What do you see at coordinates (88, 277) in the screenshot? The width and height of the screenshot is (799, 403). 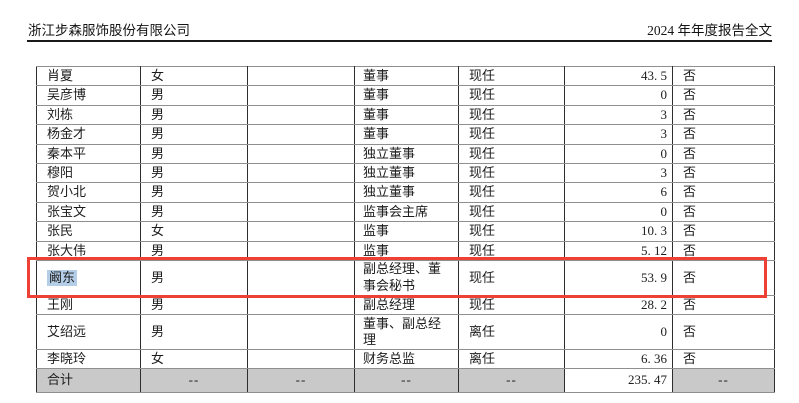 I see `cell-name: 阚东` at bounding box center [88, 277].